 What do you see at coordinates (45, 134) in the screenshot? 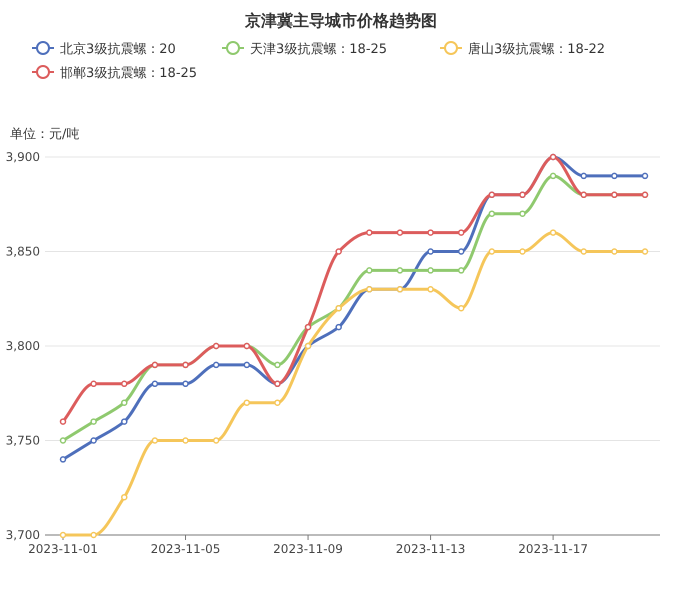
I see `y-axis-title: 单位：元/吨` at bounding box center [45, 134].